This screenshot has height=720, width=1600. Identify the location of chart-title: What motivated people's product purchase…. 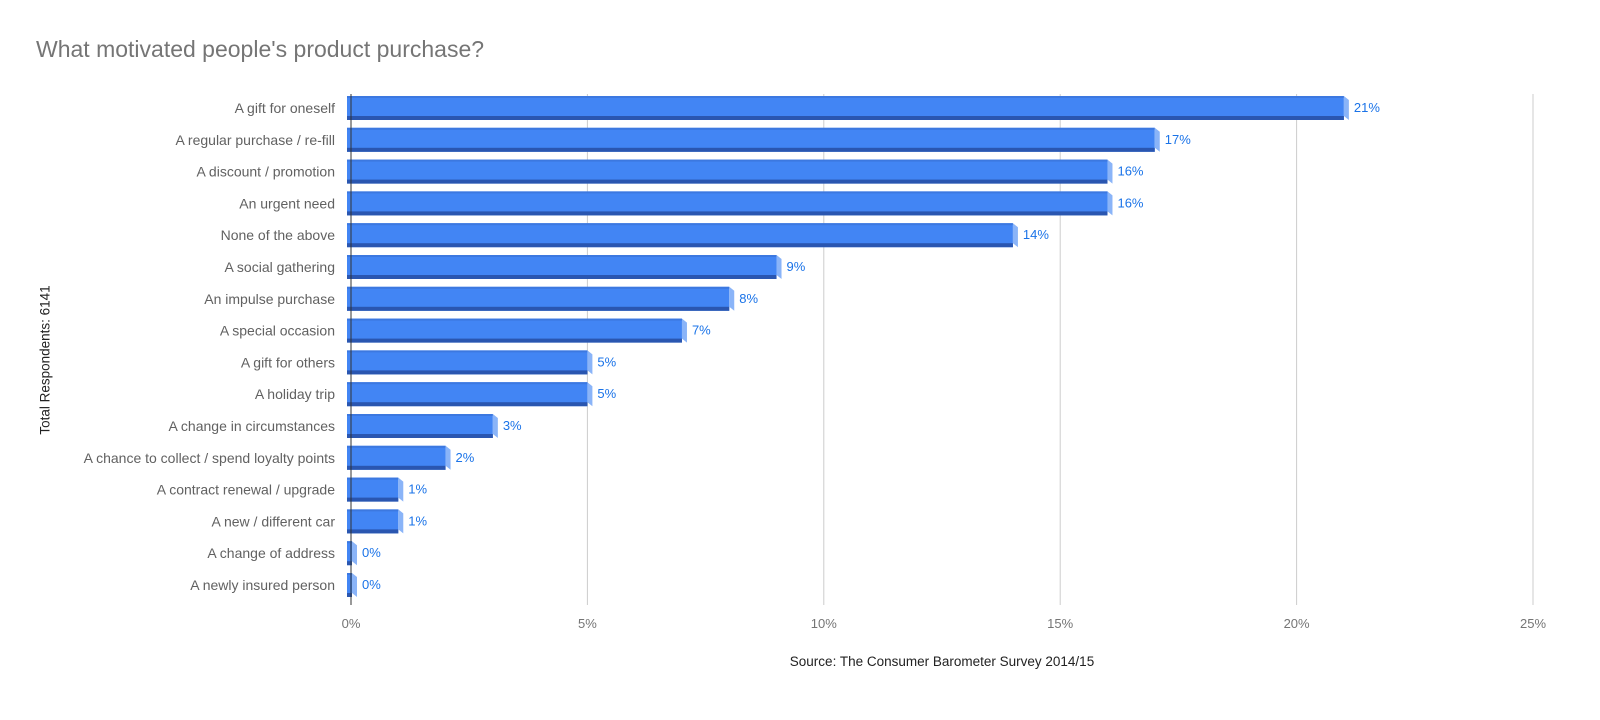
(260, 49).